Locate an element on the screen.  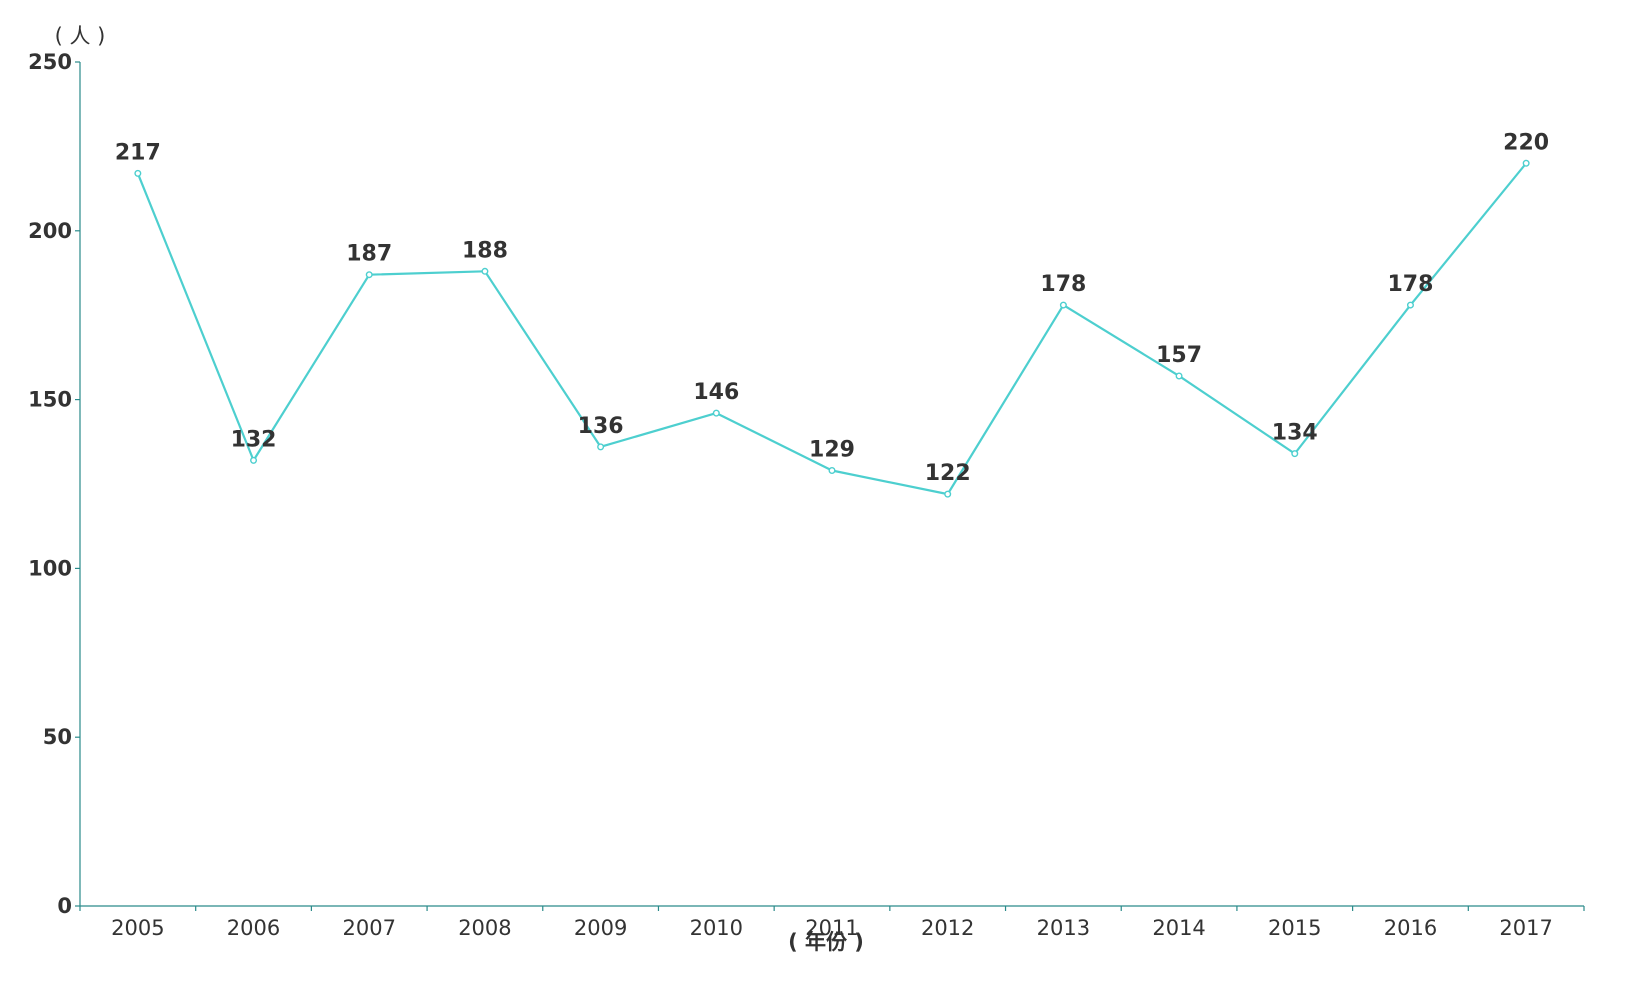
y-axis-title: ( 人 ) is located at coordinates (80, 36).